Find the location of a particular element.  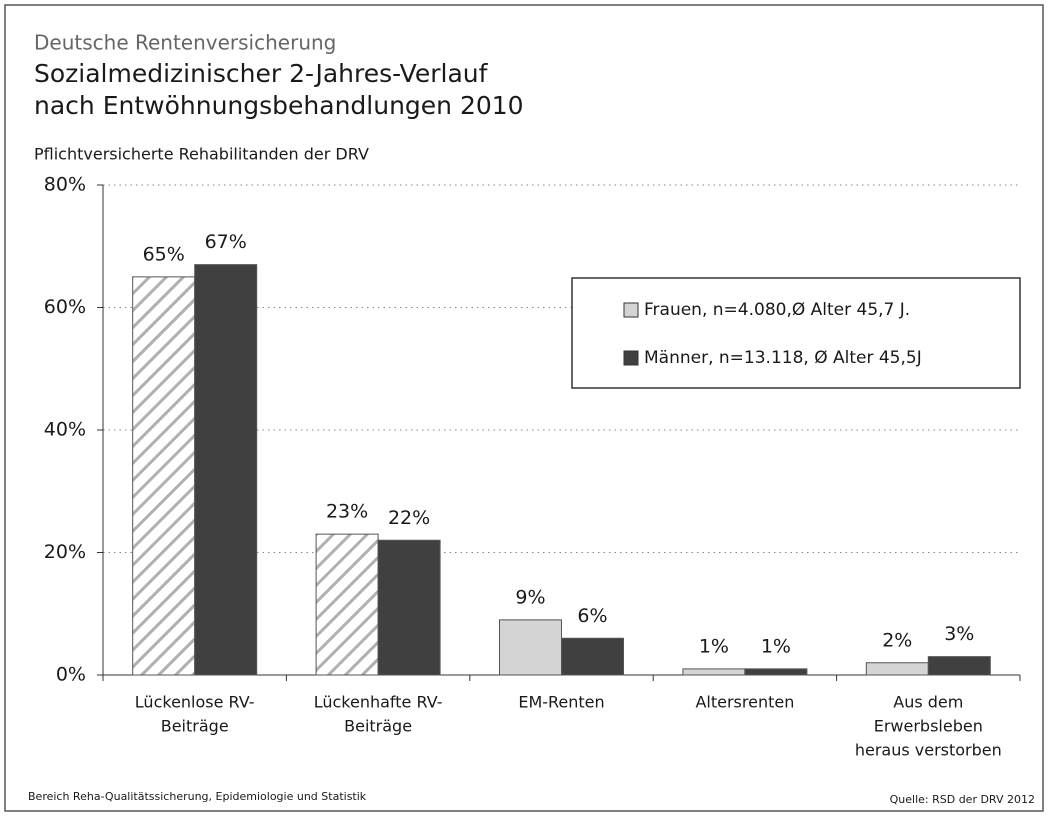

y-tick-label: 40% is located at coordinates (65, 430).